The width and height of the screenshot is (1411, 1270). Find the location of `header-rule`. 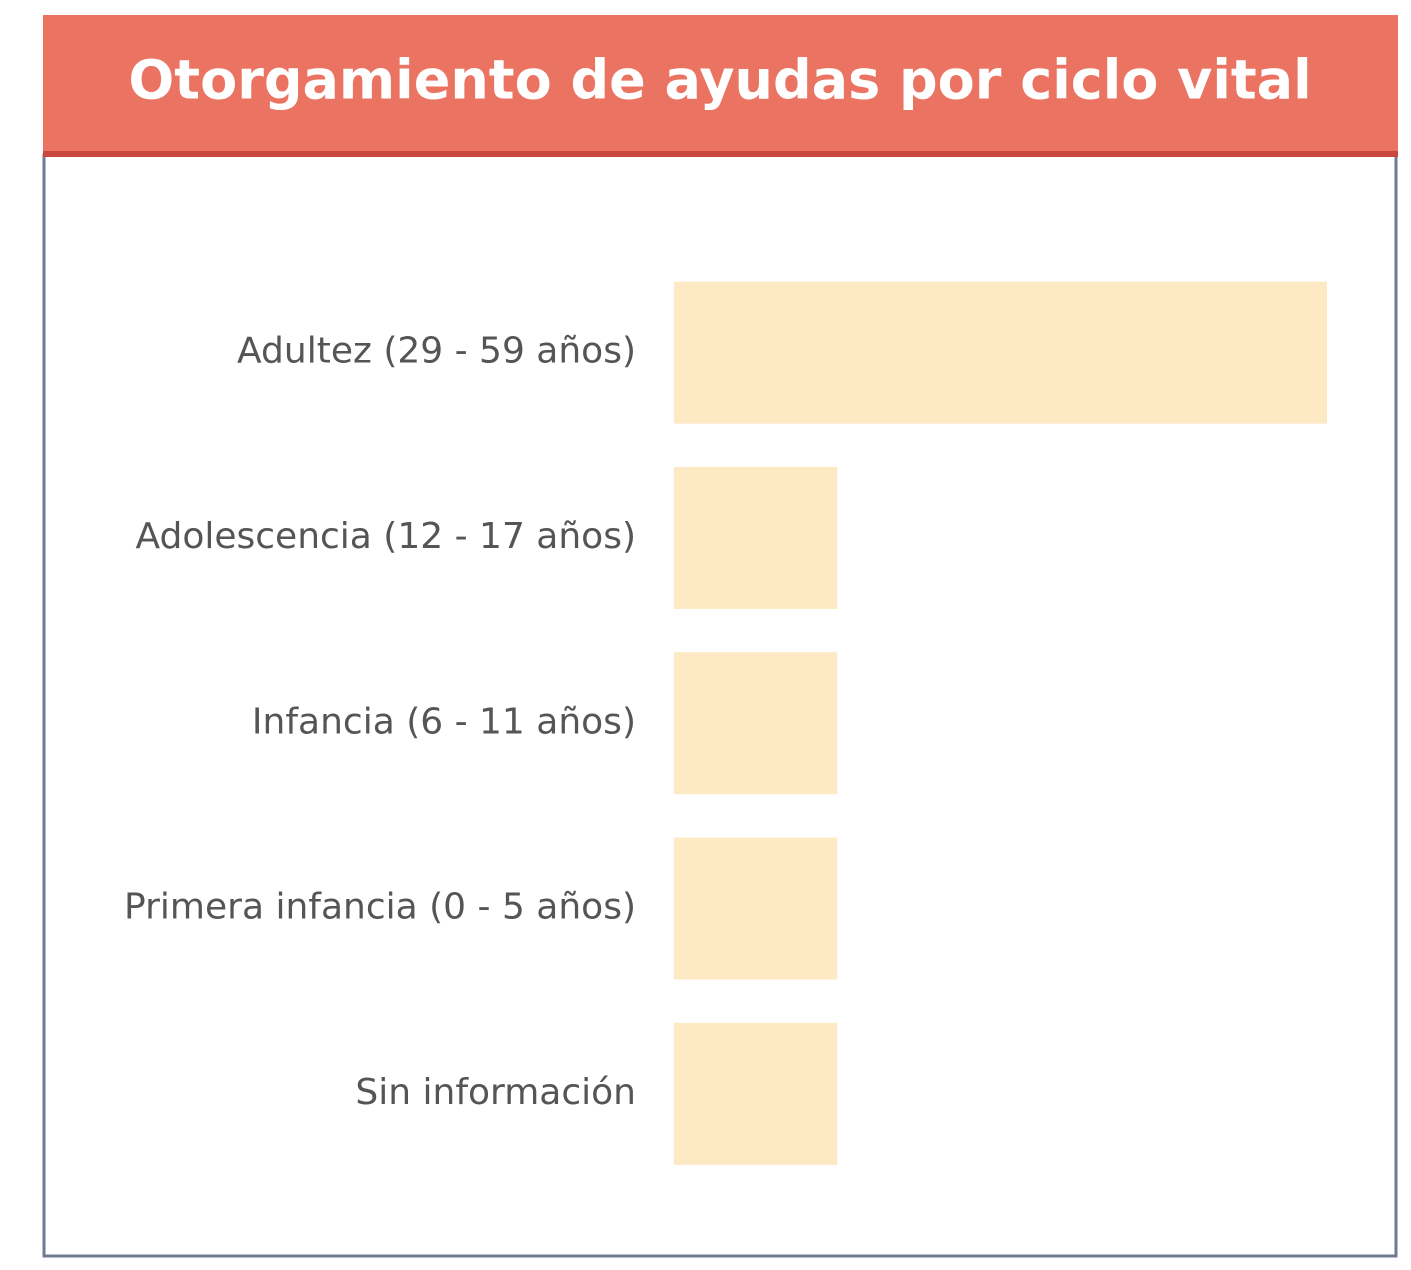

header-rule is located at coordinates (720, 154).